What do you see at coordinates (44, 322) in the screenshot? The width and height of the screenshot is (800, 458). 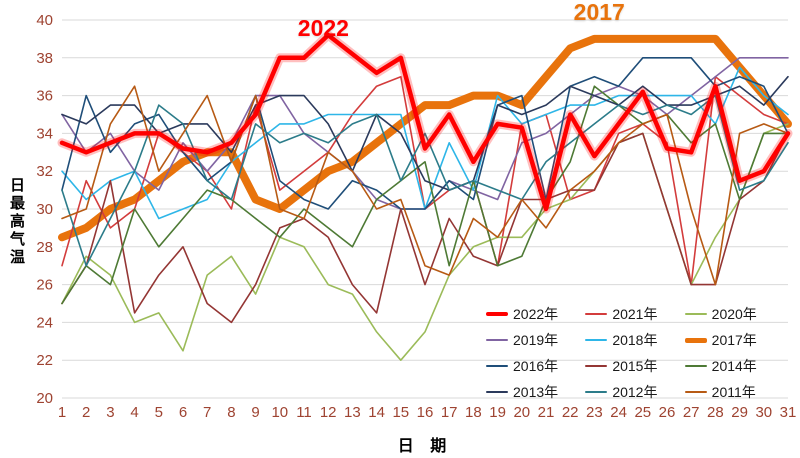 I see `y-tick-label: 24` at bounding box center [44, 322].